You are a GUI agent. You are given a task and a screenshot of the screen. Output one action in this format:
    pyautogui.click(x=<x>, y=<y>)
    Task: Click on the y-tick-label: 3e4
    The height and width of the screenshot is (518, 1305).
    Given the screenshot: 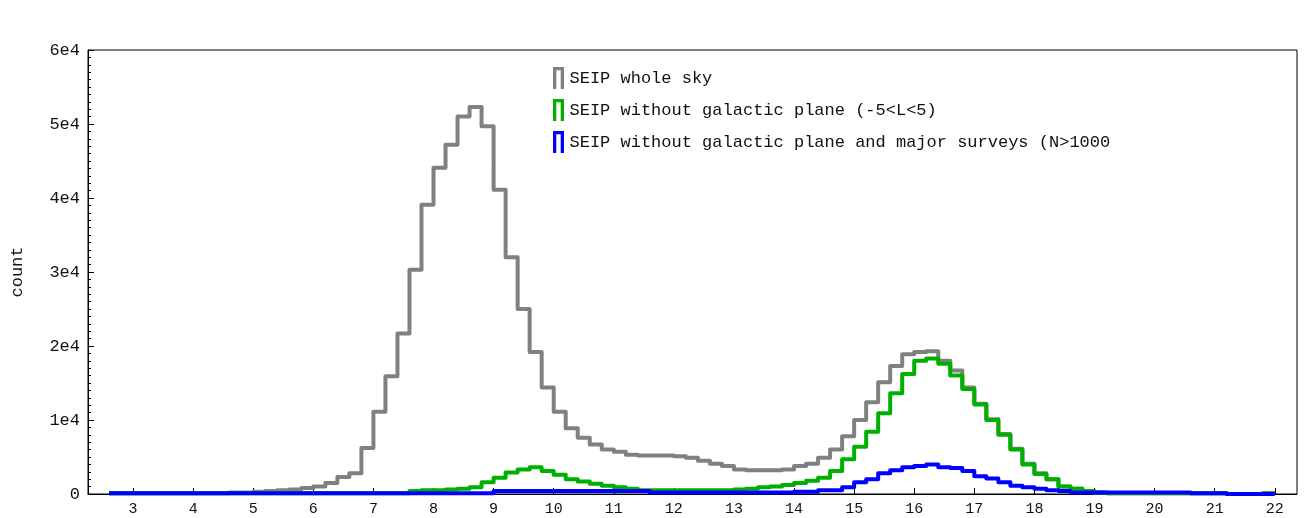 What is the action you would take?
    pyautogui.click(x=64, y=272)
    